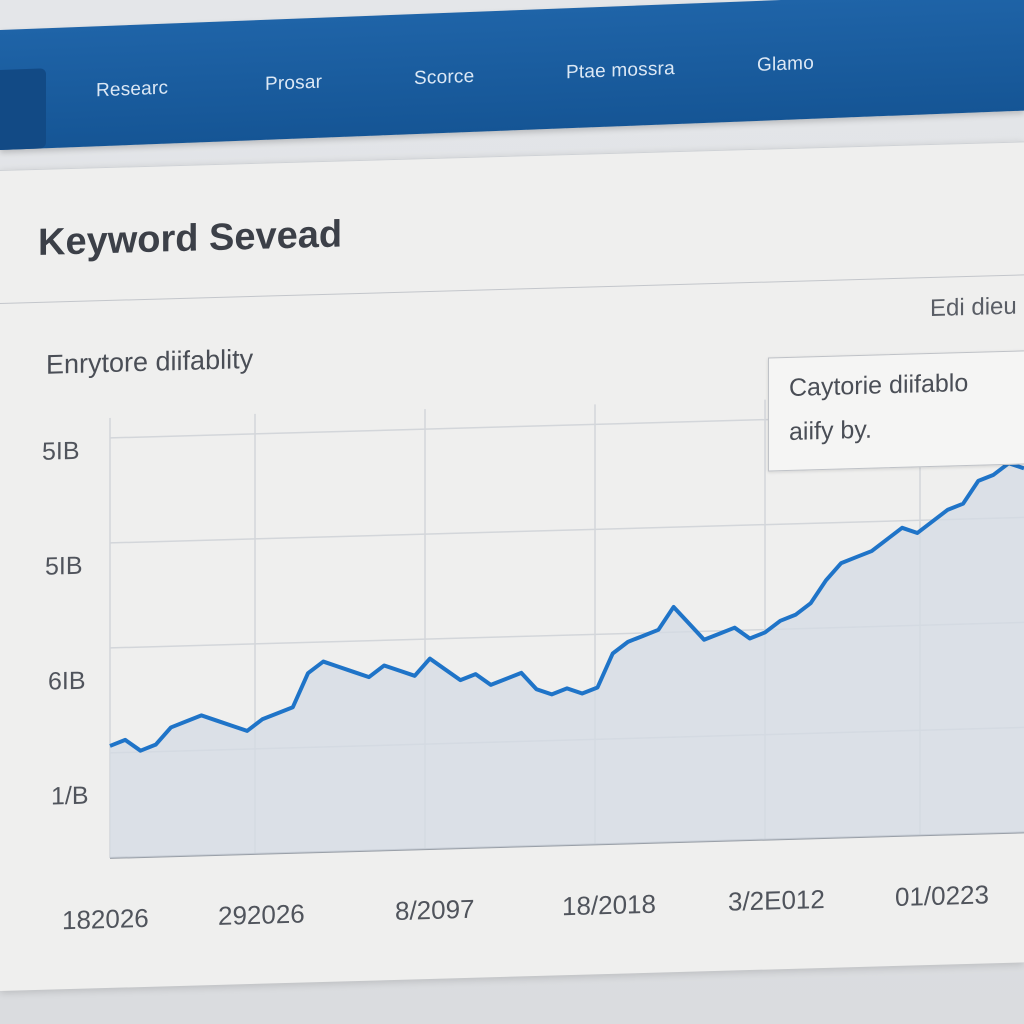 The height and width of the screenshot is (1024, 1024). I want to click on nav-item-scorce: Scorce, so click(444, 77).